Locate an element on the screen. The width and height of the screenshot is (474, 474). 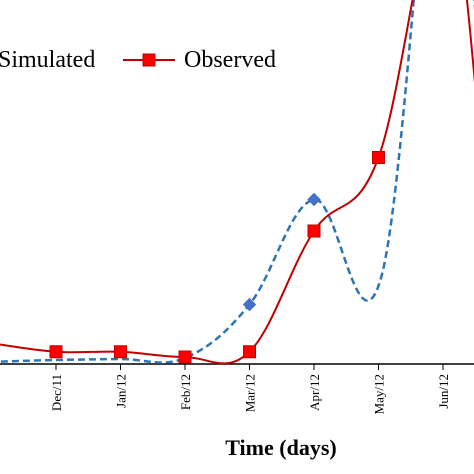
legend-marker-observed is located at coordinates (149, 60).